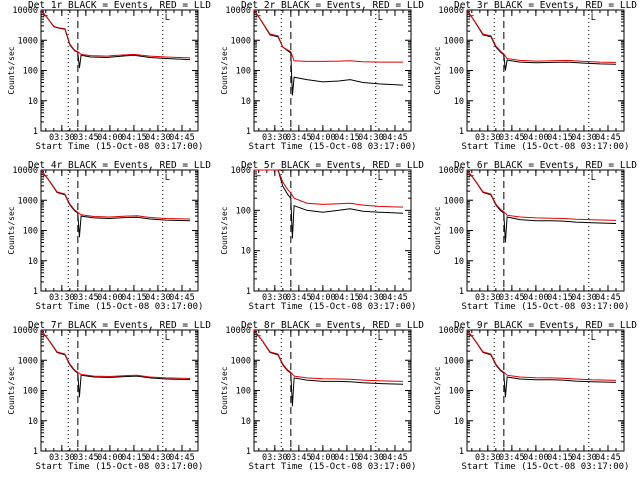  Describe the element at coordinates (332, 5) in the screenshot. I see `panel-title: Det 2r BLACK = Events, RED = LLD` at that location.